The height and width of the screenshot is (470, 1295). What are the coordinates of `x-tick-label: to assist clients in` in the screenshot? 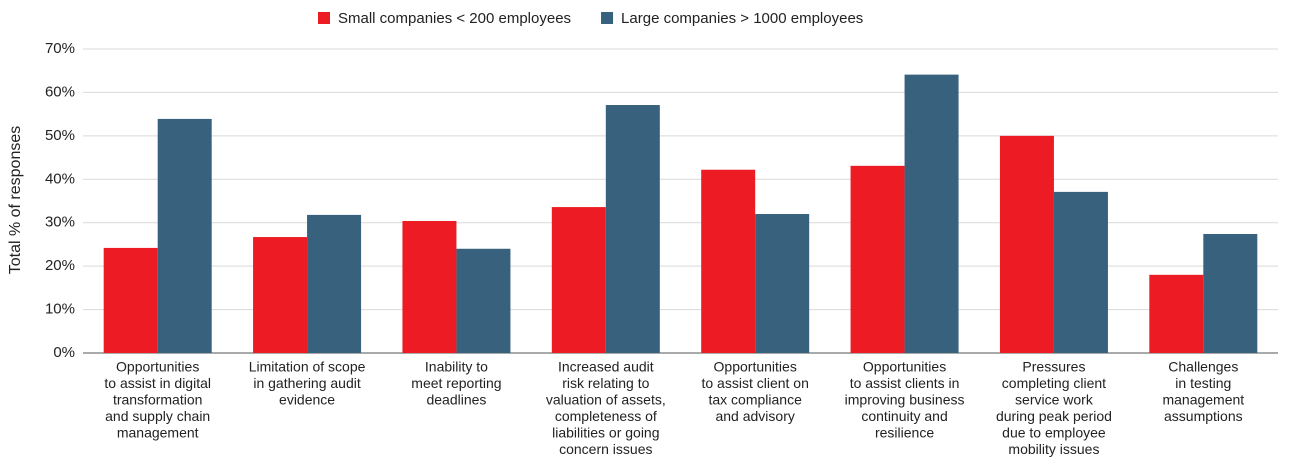 It's located at (905, 383).